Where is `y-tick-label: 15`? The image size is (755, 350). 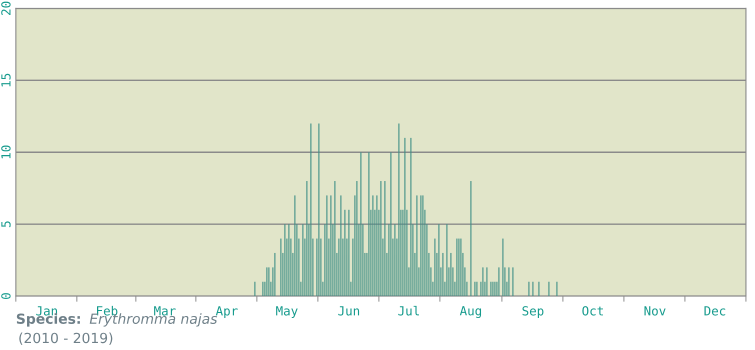 y-tick-label: 15 is located at coordinates (6, 80).